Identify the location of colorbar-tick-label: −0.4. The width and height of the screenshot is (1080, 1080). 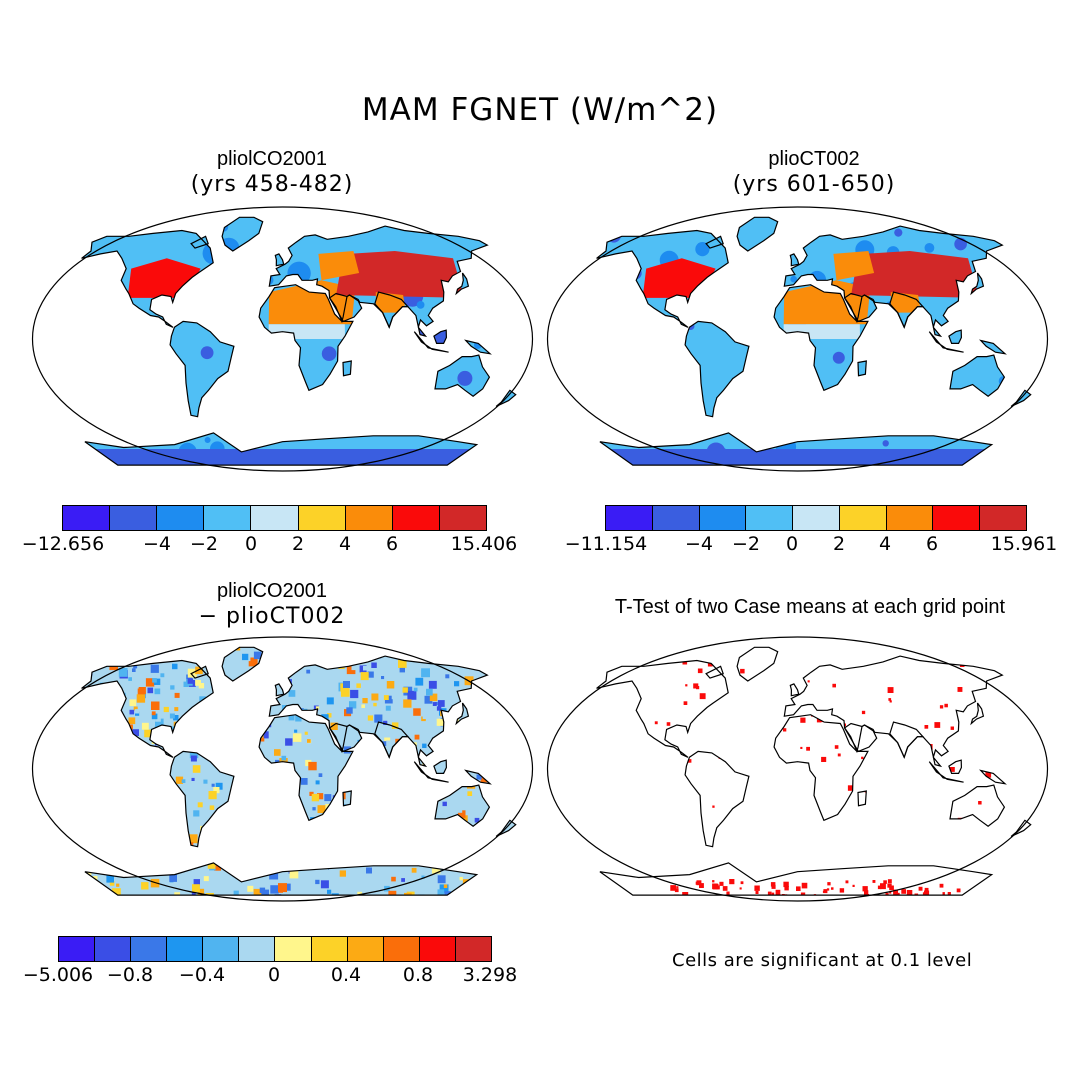
(202, 975).